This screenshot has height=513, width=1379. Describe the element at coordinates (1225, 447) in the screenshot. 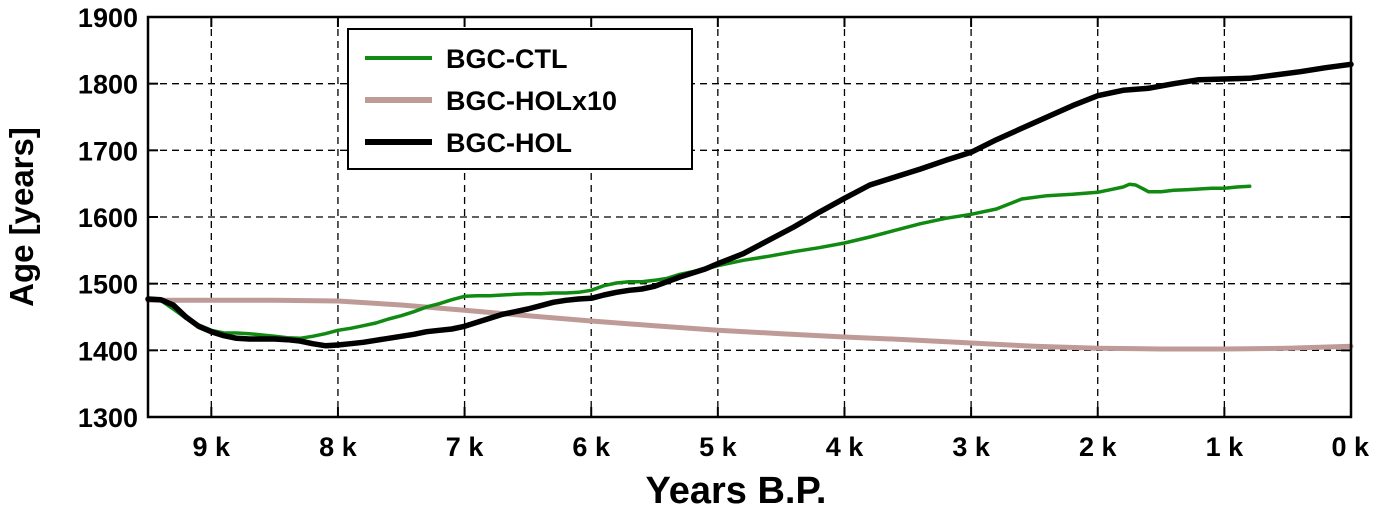

I see `x-tick-label: 1 k` at that location.